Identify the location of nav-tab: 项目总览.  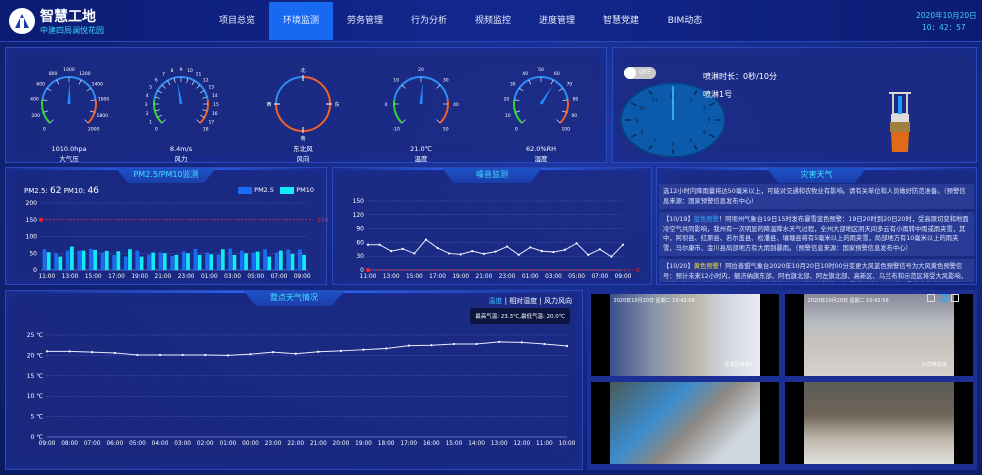
(236, 21).